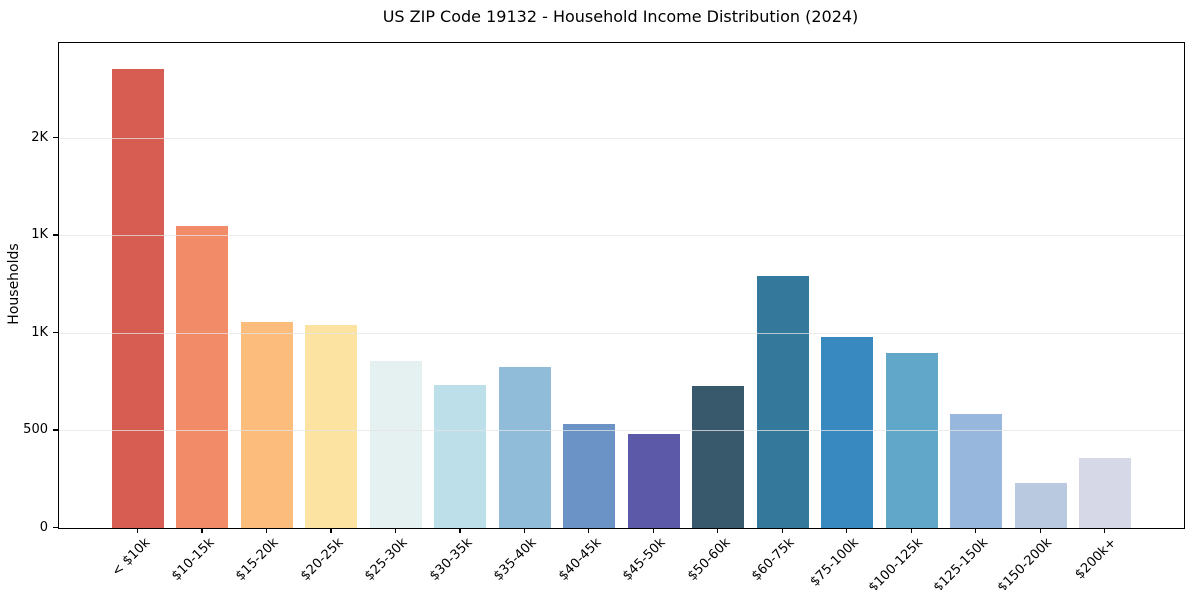 This screenshot has height=590, width=1189. Describe the element at coordinates (35, 430) in the screenshot. I see `y-tick-label: 500` at that location.